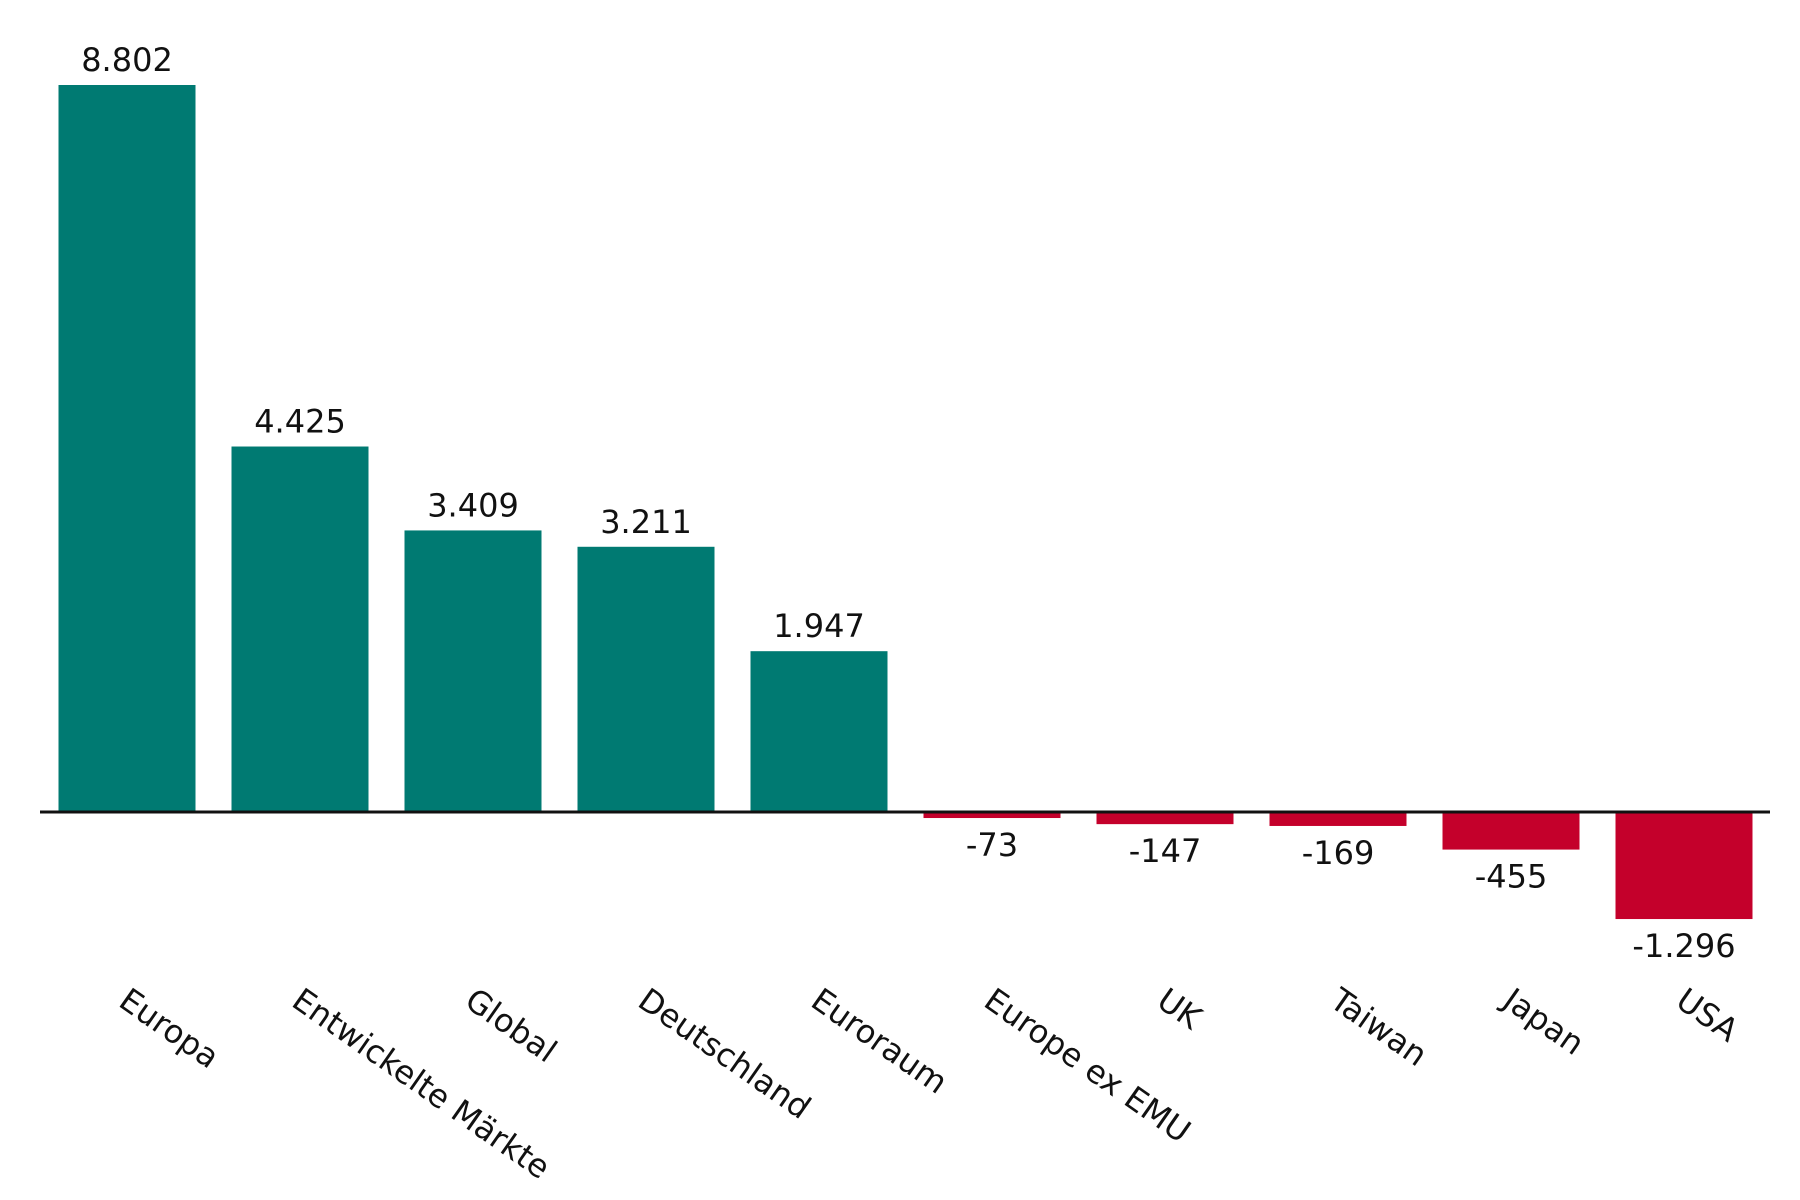  What do you see at coordinates (510, 1025) in the screenshot?
I see `category-label-global: Global` at bounding box center [510, 1025].